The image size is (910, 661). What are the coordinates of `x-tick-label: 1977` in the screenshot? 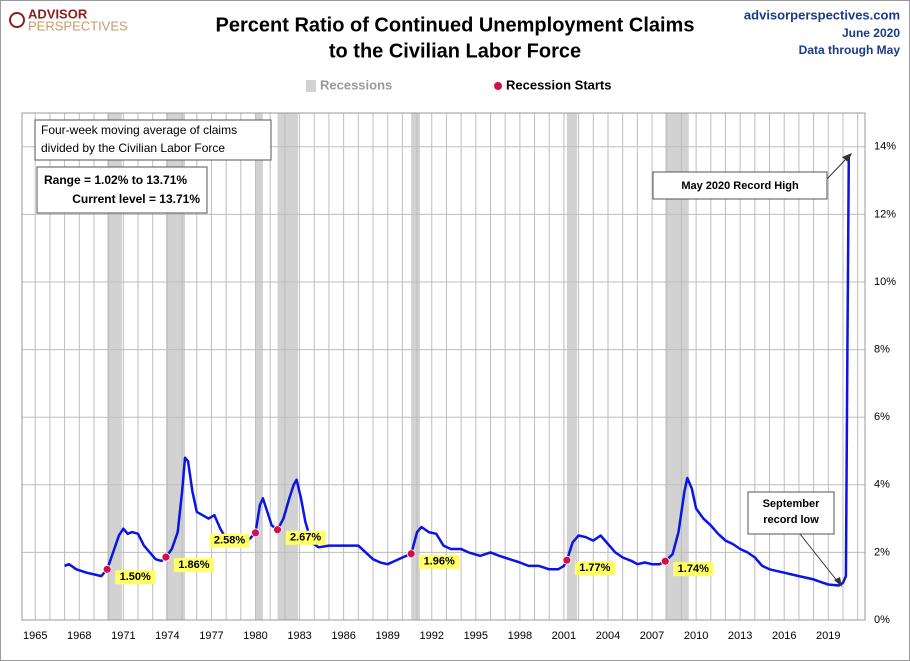 It's located at (211, 636).